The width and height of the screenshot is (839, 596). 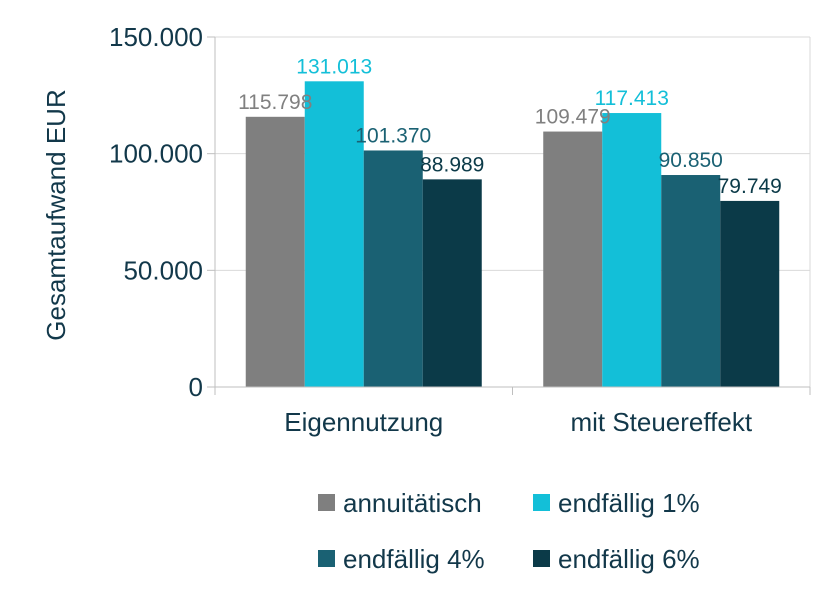 I want to click on x-tick-label: mit Steuereffekt, so click(x=661, y=422).